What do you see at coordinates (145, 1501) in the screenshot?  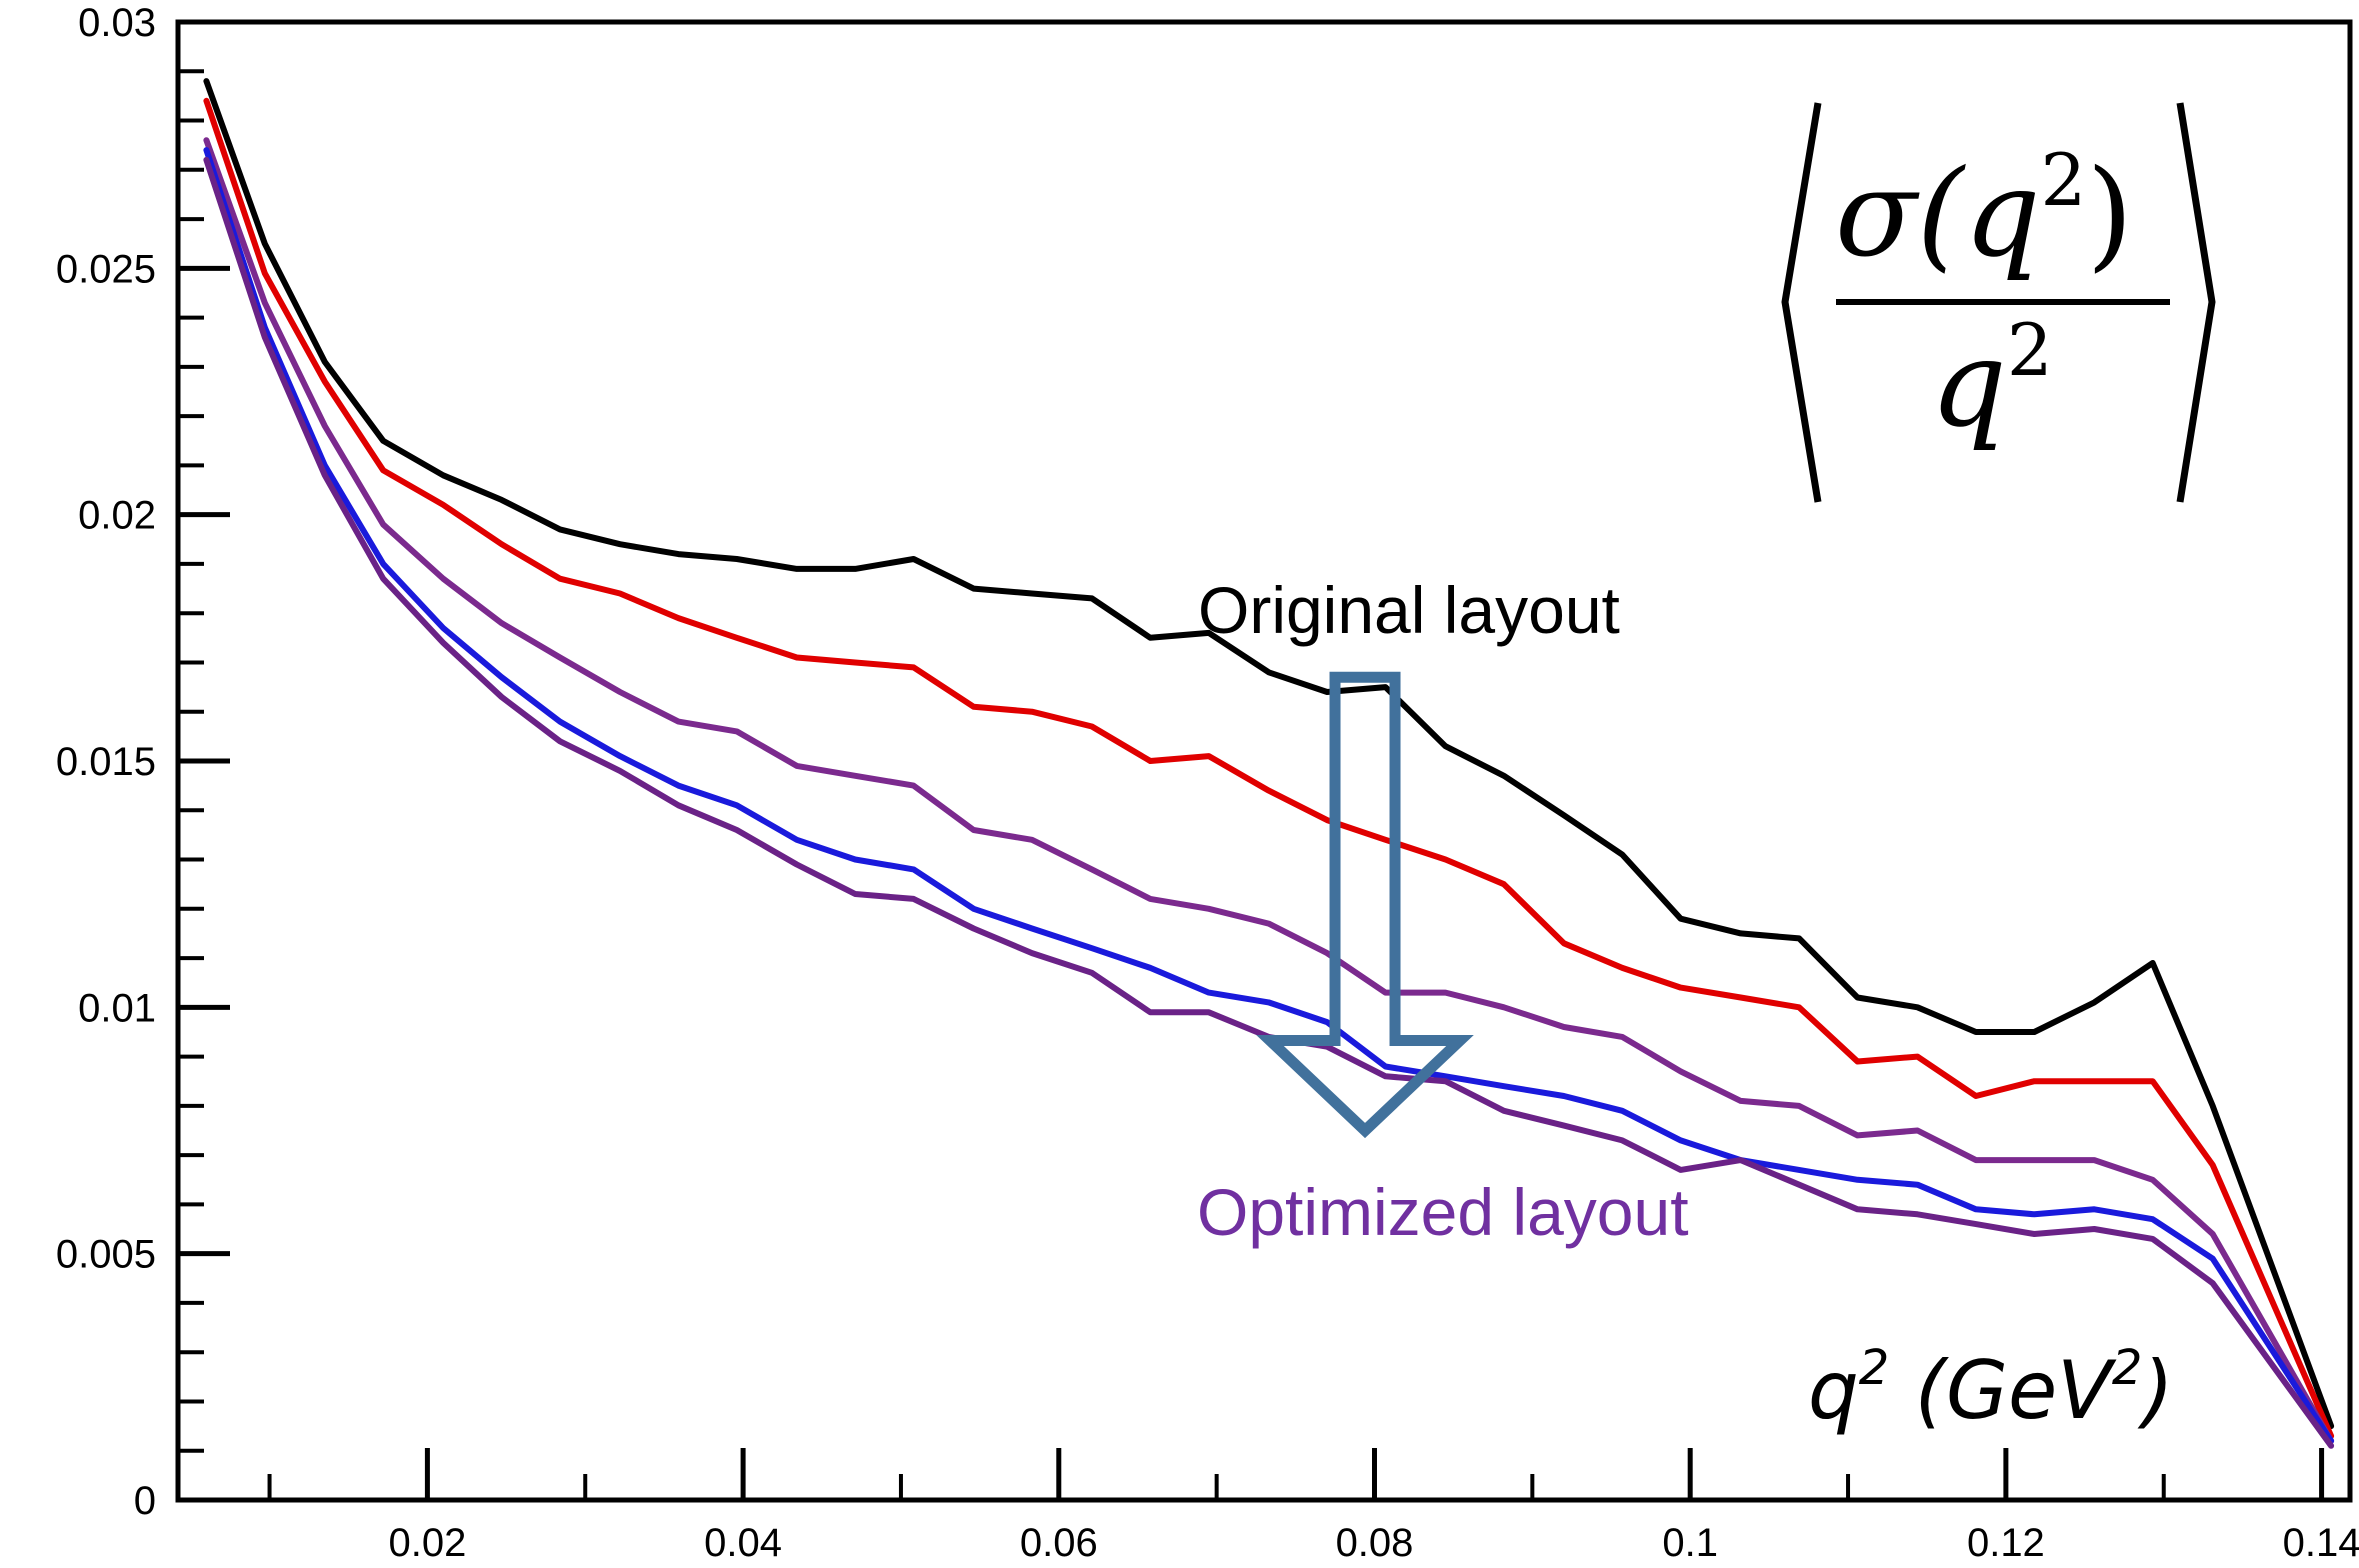 I see `y-tick-label: 0` at bounding box center [145, 1501].